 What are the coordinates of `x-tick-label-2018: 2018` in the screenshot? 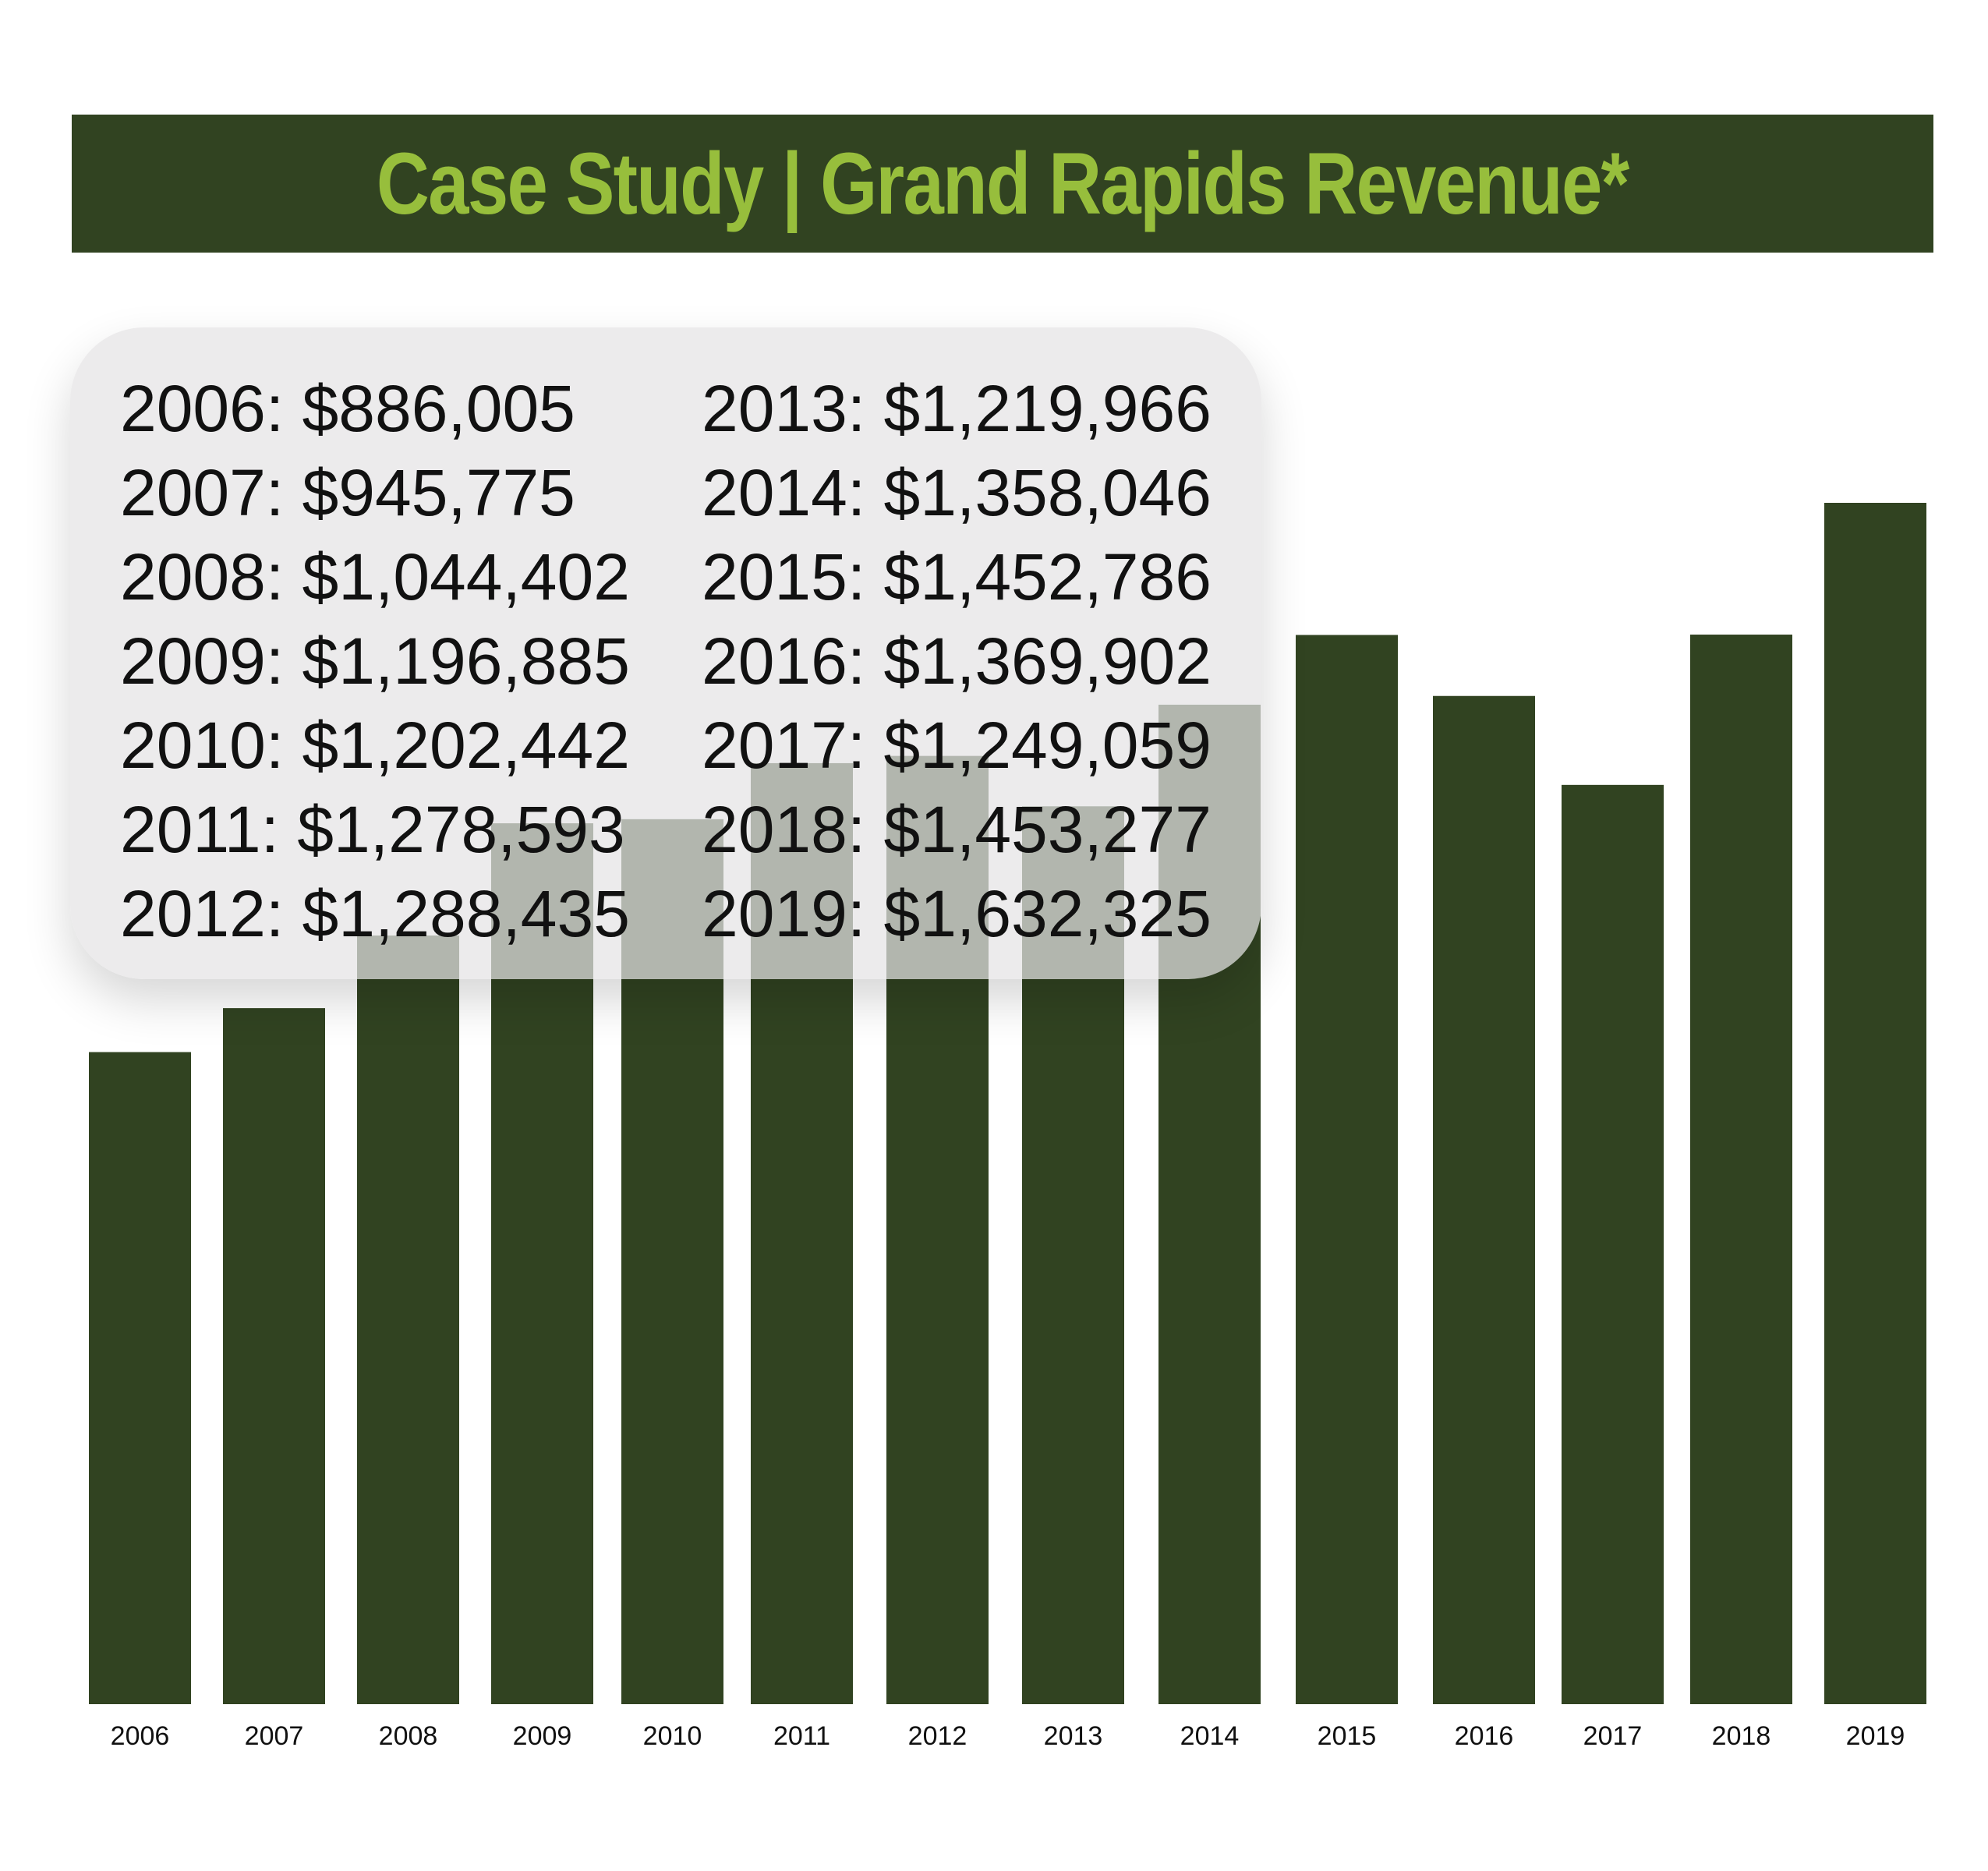 It's located at (1741, 1736).